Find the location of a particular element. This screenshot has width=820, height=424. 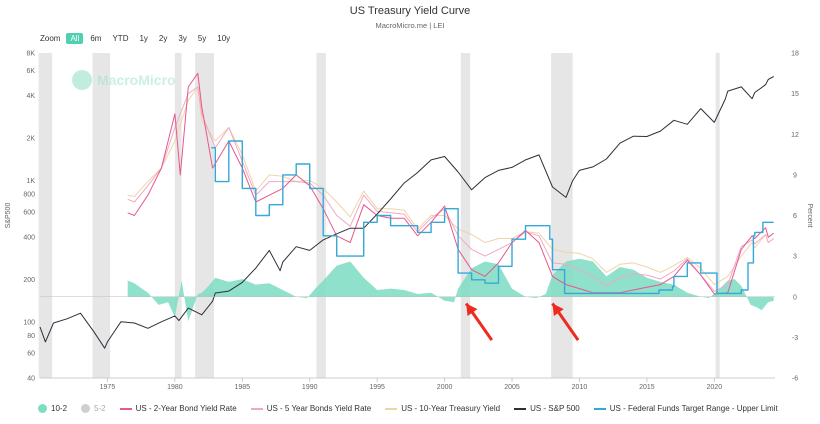

x-tick-label-1985: 1985 is located at coordinates (243, 387).